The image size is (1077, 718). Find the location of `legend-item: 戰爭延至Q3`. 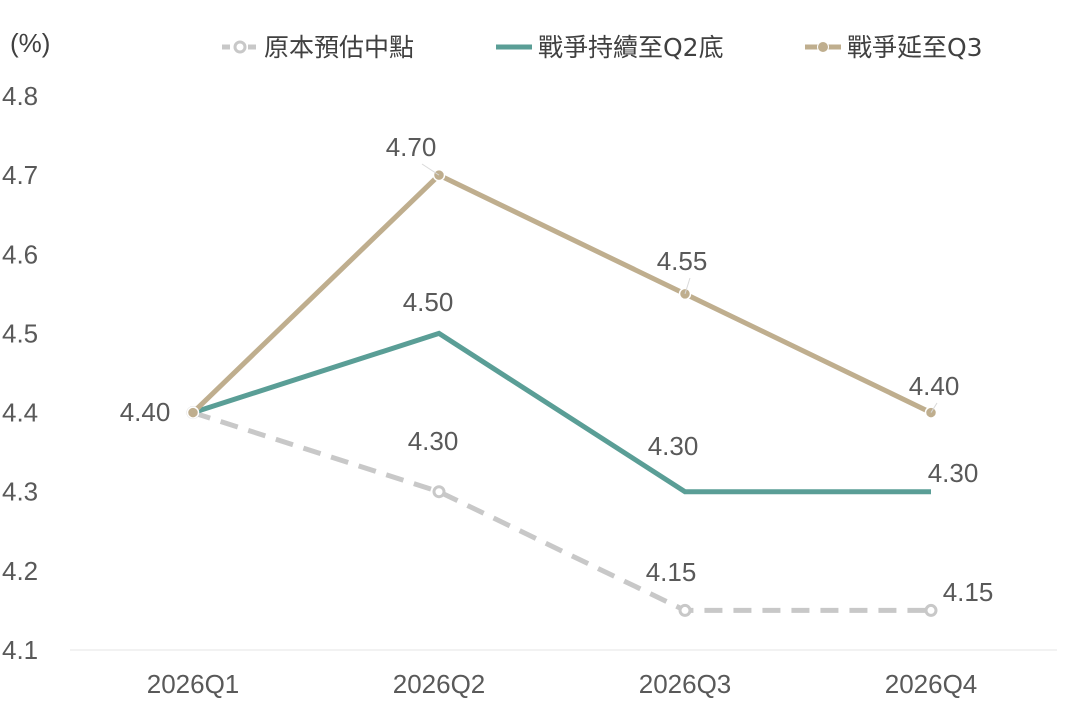

legend-item: 戰爭延至Q3 is located at coordinates (894, 47).